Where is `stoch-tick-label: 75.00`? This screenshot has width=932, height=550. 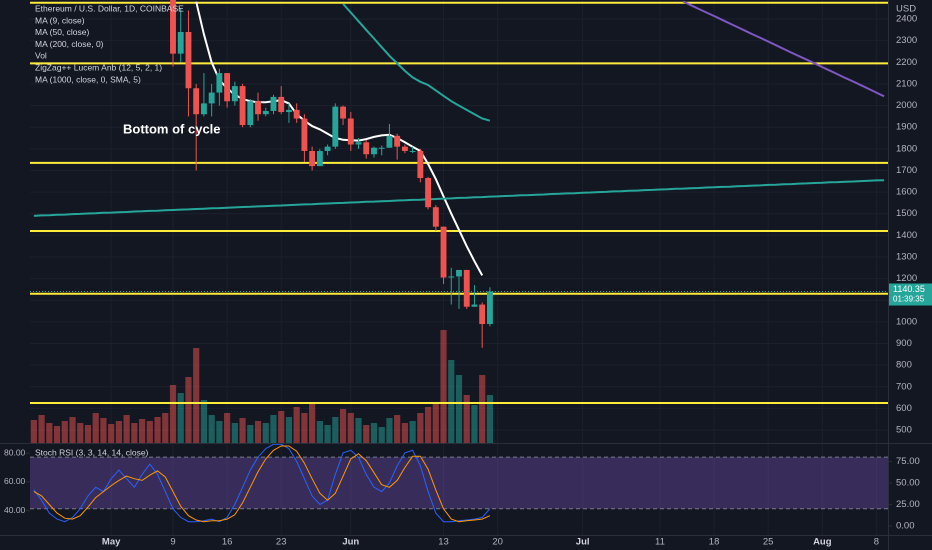 stoch-tick-label: 75.00 is located at coordinates (908, 461).